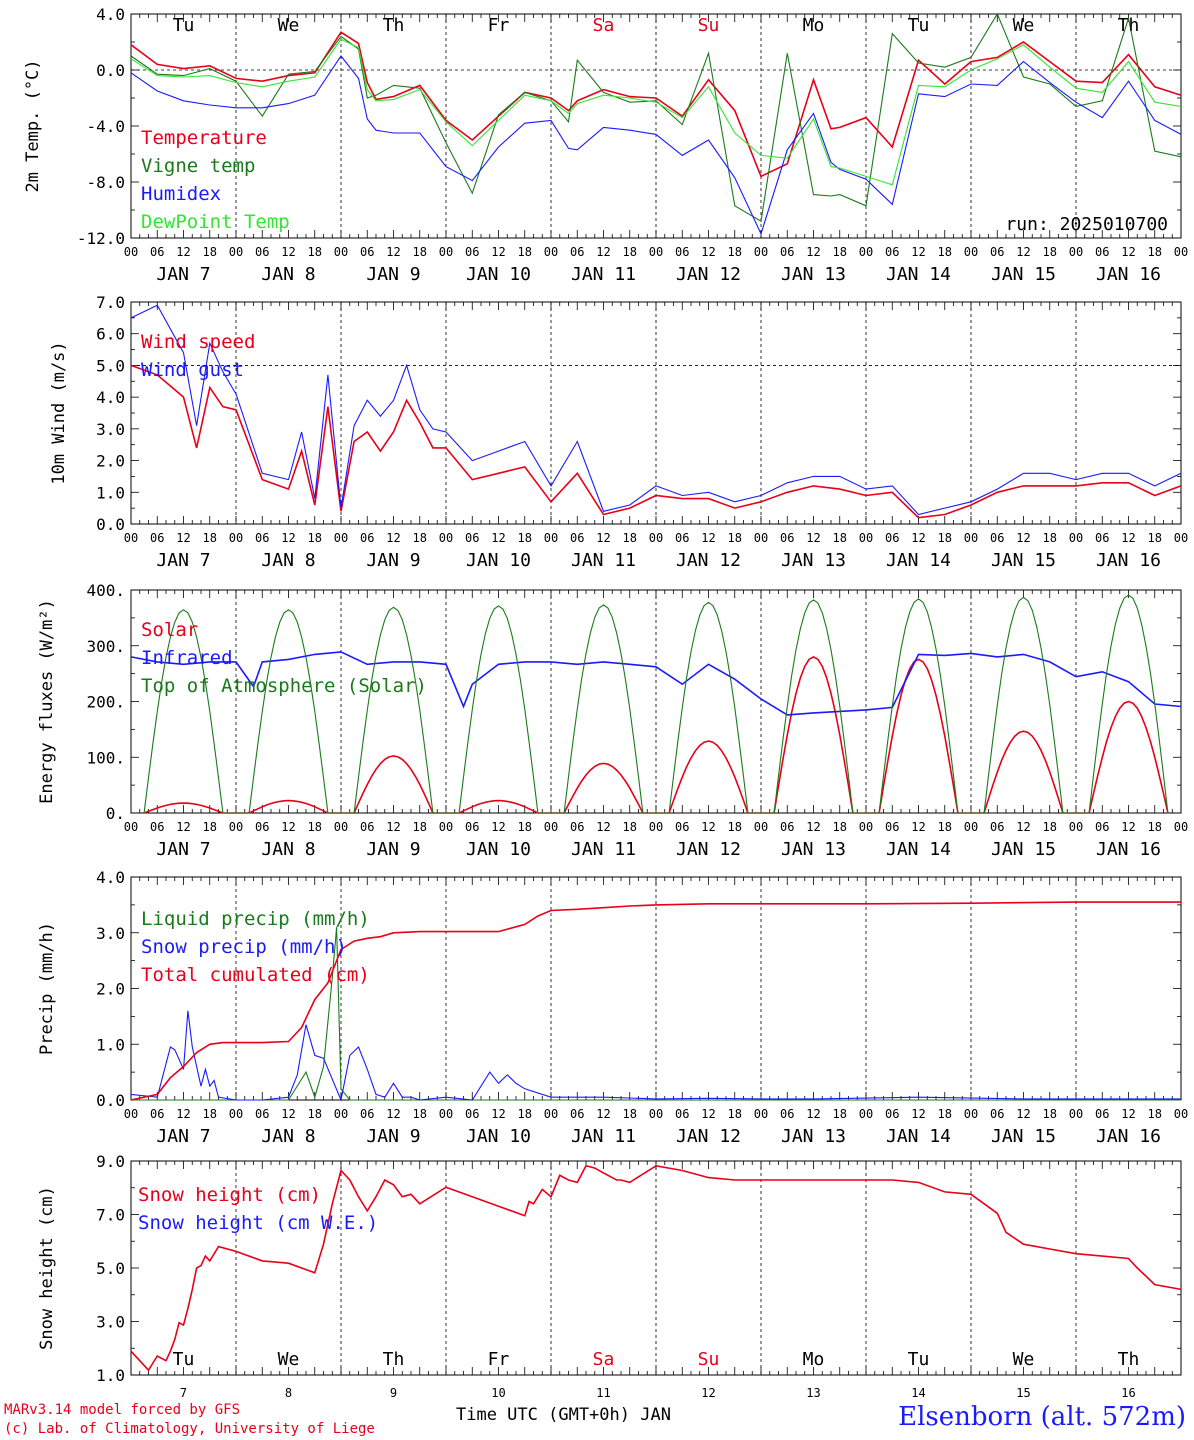 The height and width of the screenshot is (1440, 1194). What do you see at coordinates (708, 274) in the screenshot?
I see `date-label: JAN 12` at bounding box center [708, 274].